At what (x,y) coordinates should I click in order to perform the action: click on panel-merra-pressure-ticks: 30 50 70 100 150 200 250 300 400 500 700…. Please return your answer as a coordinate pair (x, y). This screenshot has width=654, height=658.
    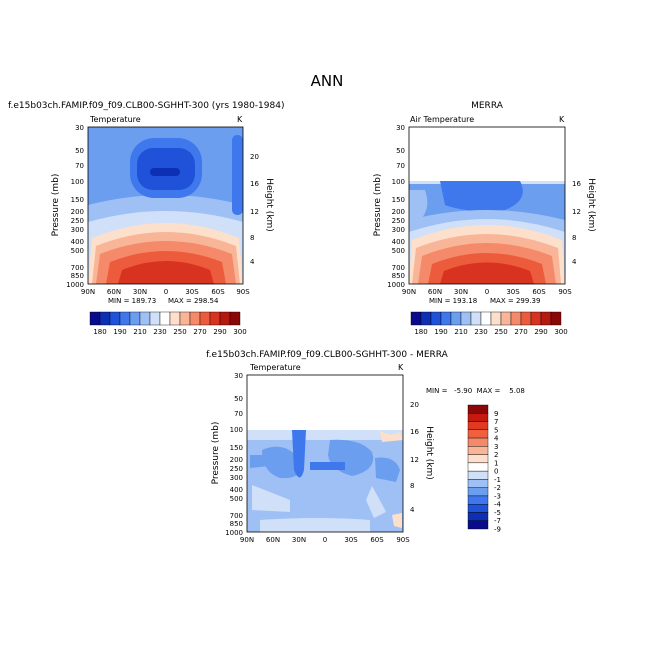
    Looking at the image, I should click on (396, 206).